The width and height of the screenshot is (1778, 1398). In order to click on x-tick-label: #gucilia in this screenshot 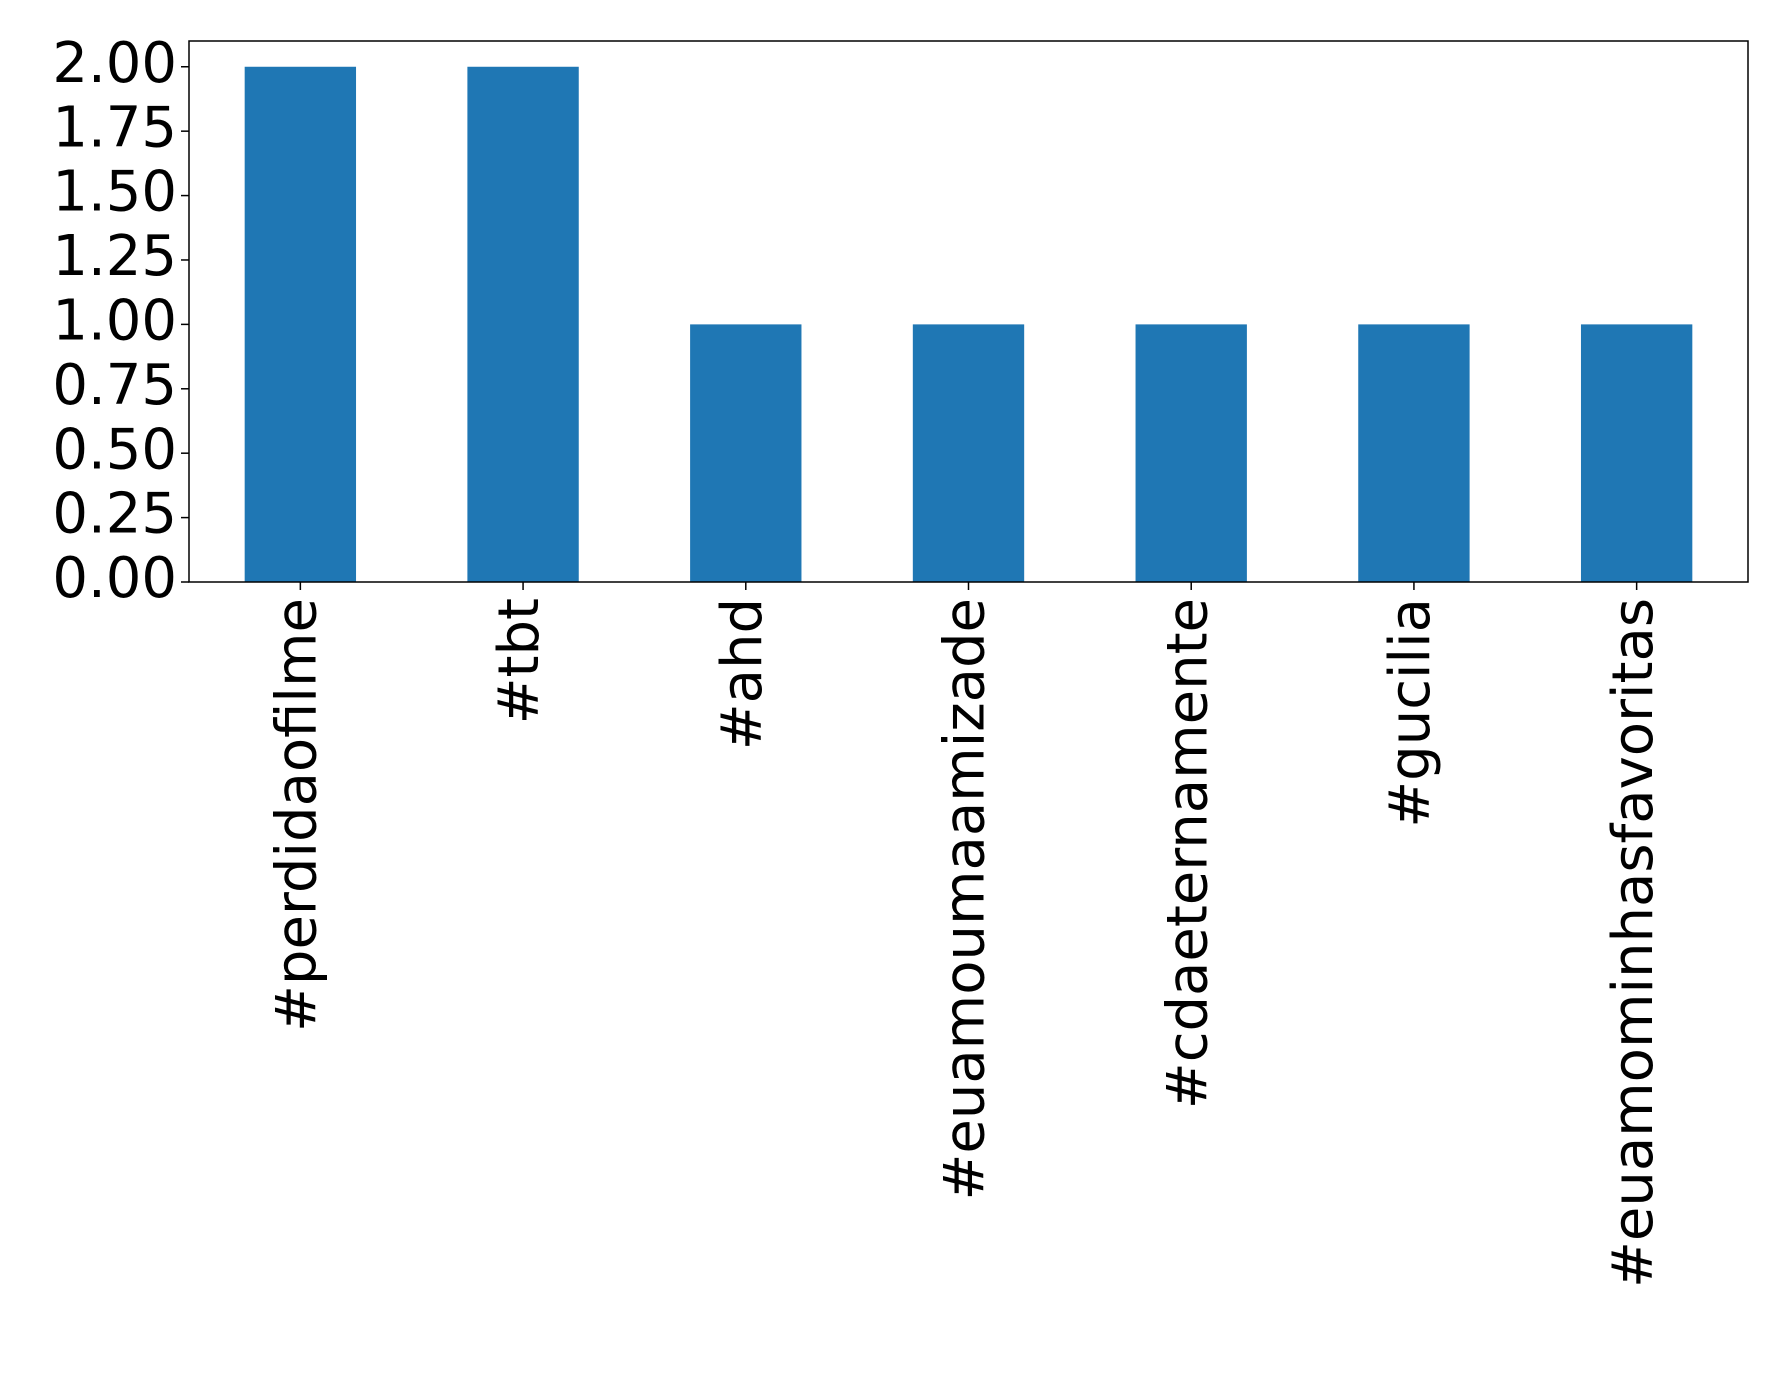, I will do `click(1410, 713)`.